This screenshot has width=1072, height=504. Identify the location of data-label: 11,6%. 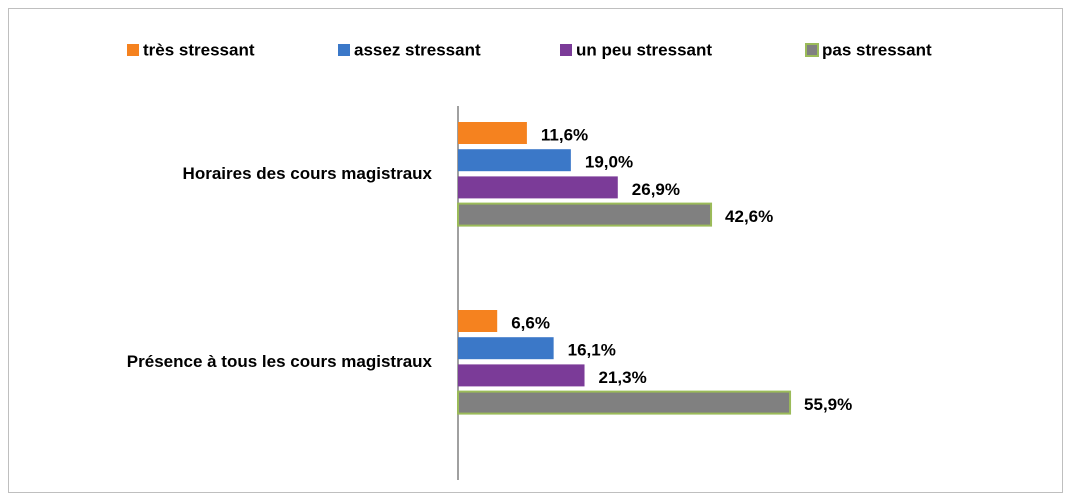
(564, 134).